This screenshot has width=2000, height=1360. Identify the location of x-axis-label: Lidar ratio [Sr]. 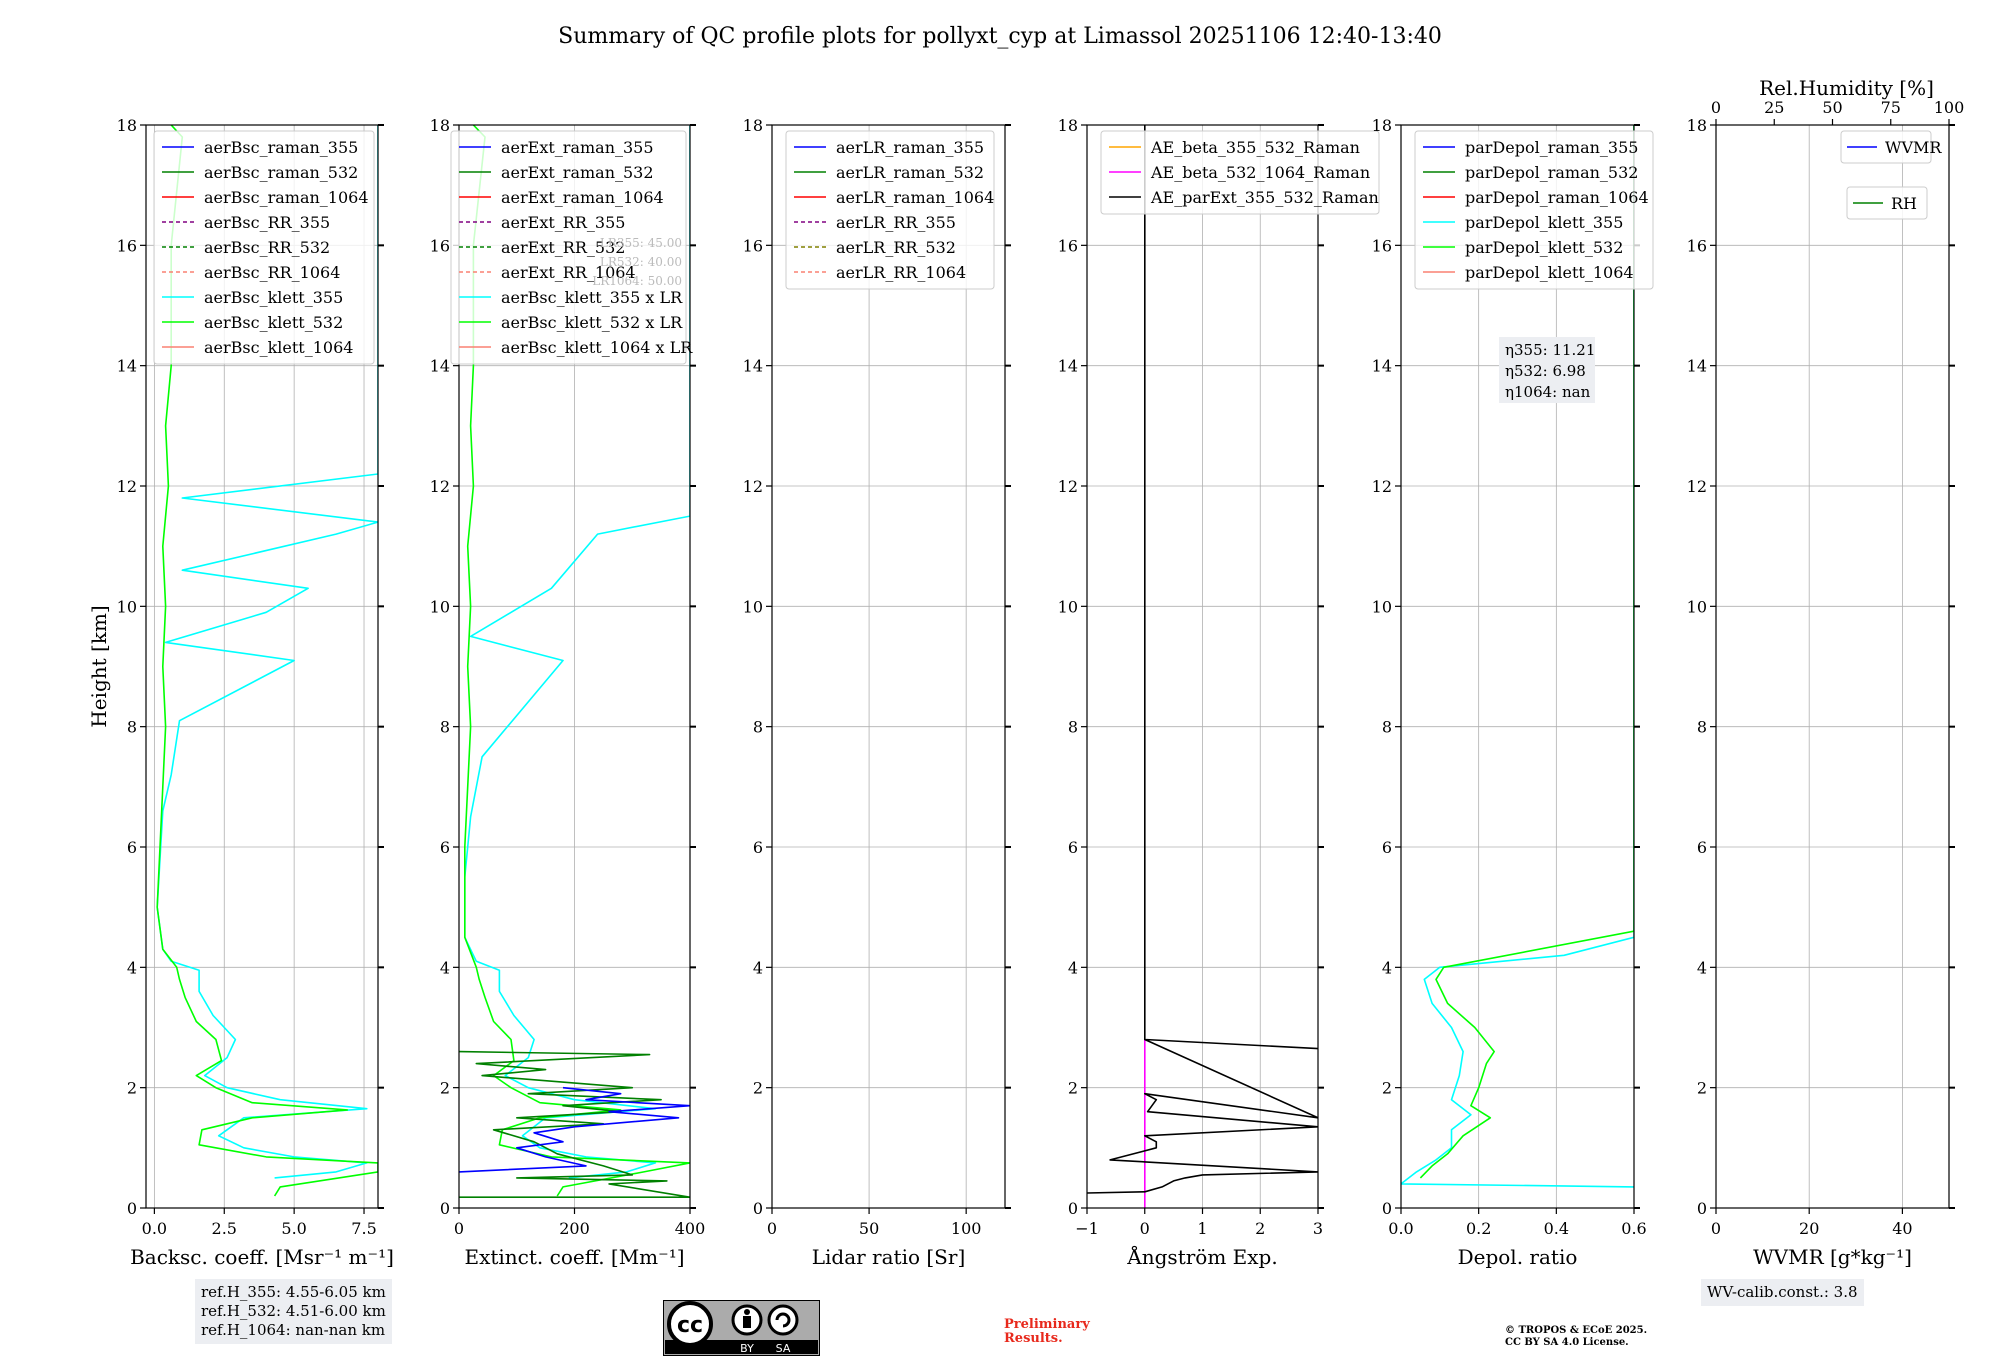
(889, 1257).